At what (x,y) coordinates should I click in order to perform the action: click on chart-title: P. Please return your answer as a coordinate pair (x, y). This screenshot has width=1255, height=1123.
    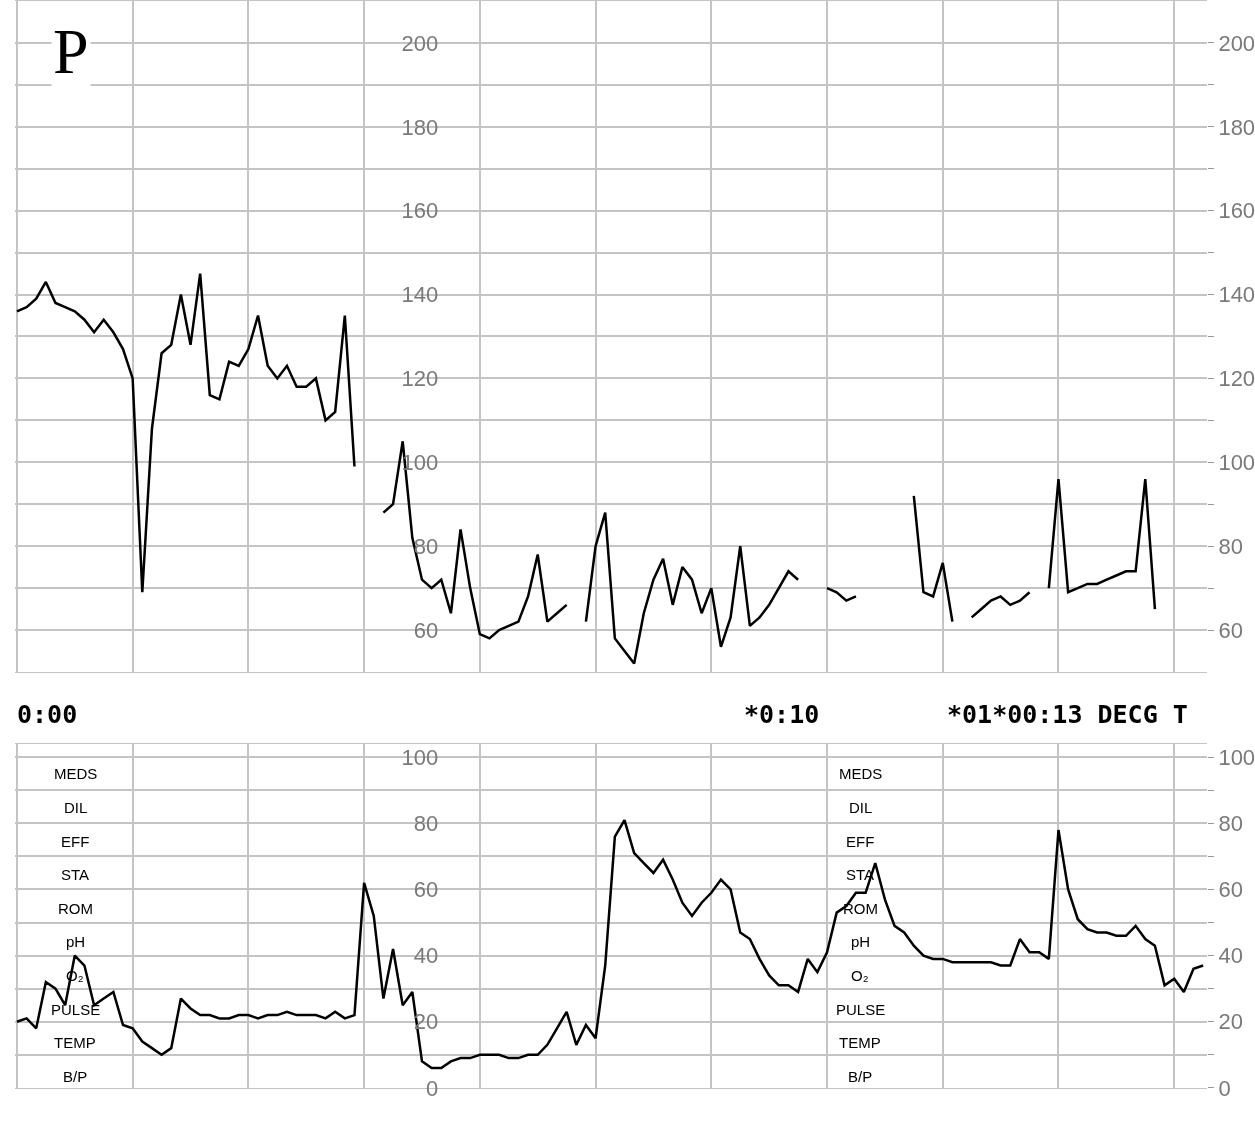
    Looking at the image, I should click on (71, 51).